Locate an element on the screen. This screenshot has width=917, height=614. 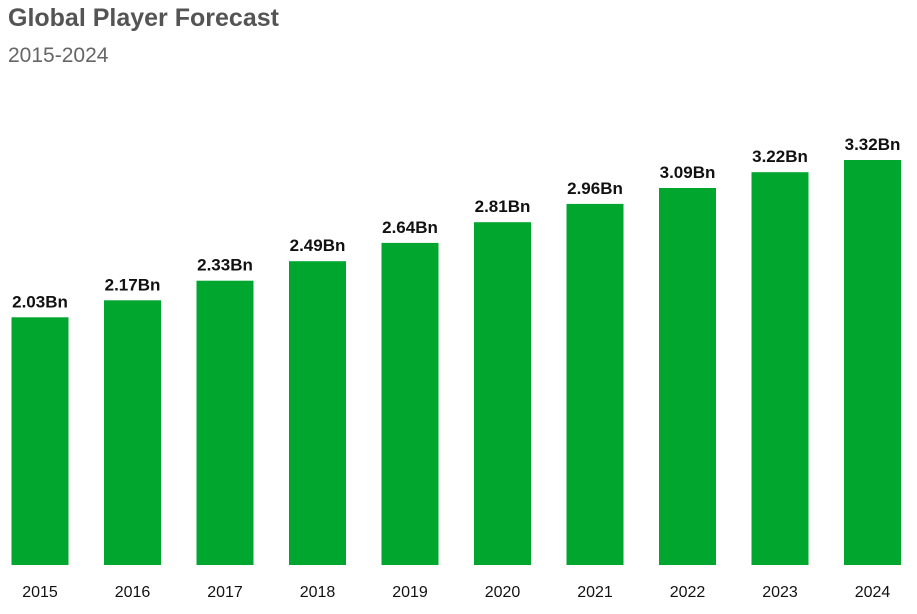
x-tick-label-2016: 2016 is located at coordinates (133, 592).